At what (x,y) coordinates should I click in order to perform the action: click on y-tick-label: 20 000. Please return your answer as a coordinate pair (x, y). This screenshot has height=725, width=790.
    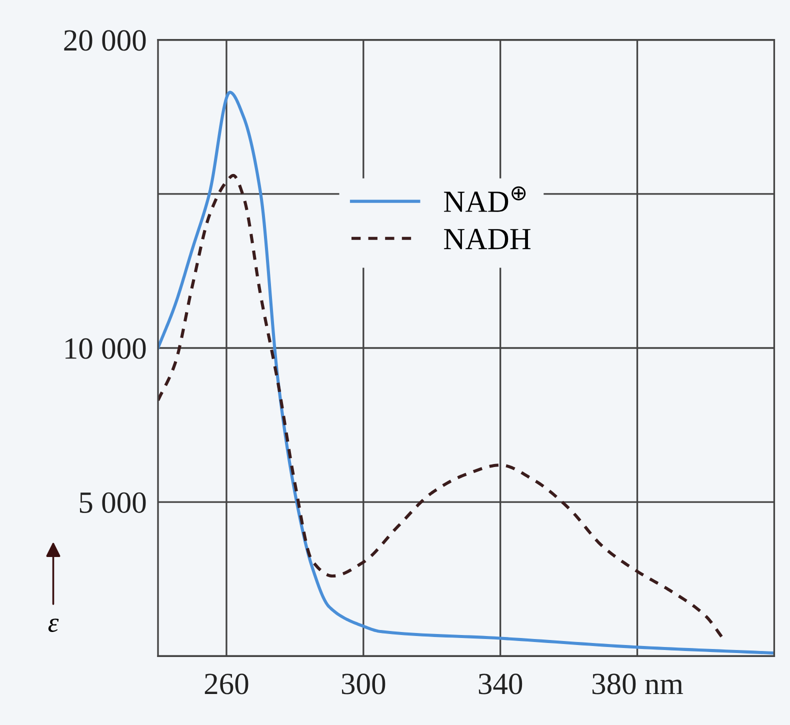
    Looking at the image, I should click on (105, 40).